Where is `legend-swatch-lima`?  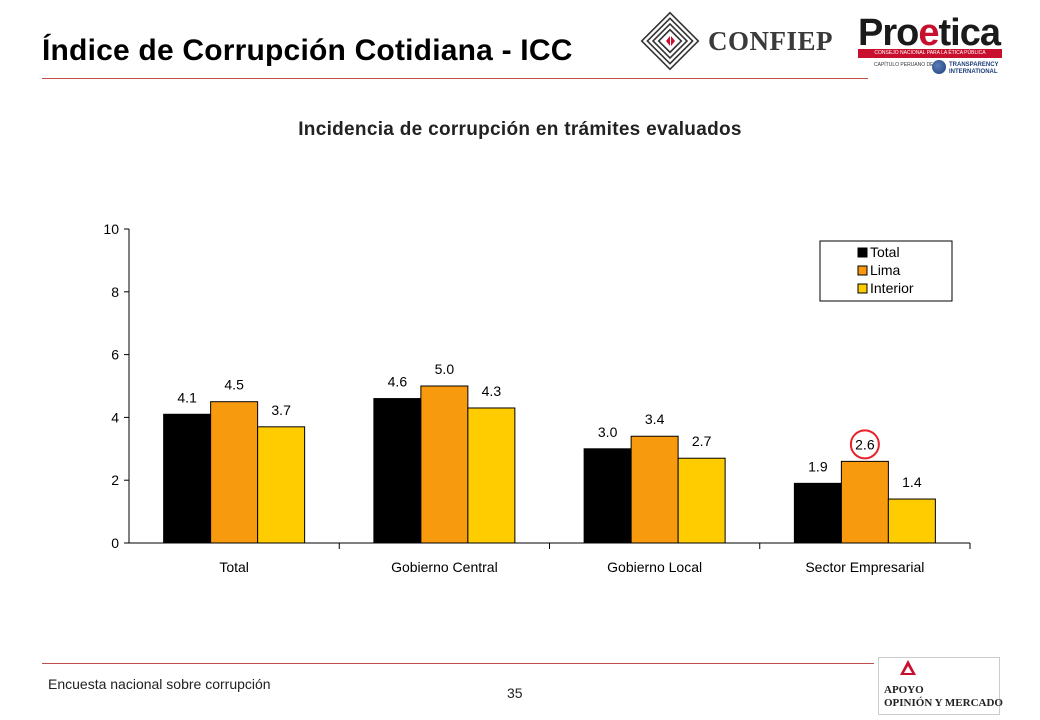
legend-swatch-lima is located at coordinates (862, 270).